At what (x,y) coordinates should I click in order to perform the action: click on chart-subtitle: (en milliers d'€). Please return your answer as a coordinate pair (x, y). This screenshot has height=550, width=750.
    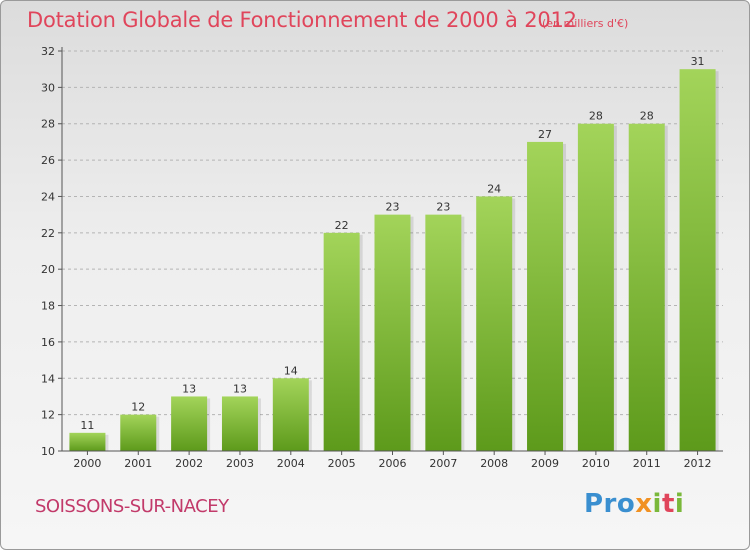
    Looking at the image, I should click on (585, 23).